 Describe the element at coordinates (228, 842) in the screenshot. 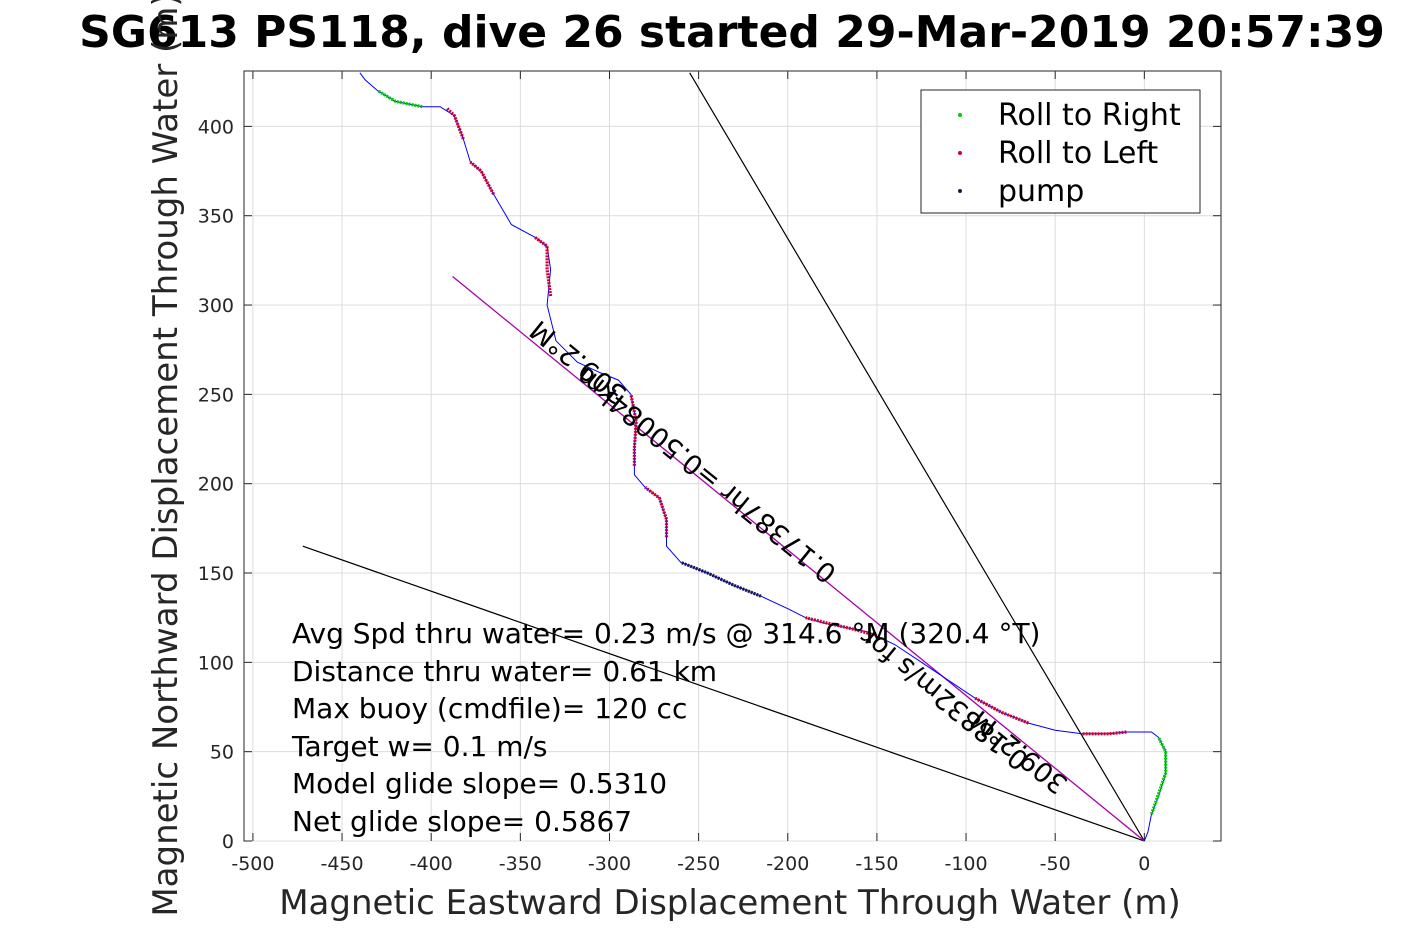

I see `y-tick-label: 0` at that location.